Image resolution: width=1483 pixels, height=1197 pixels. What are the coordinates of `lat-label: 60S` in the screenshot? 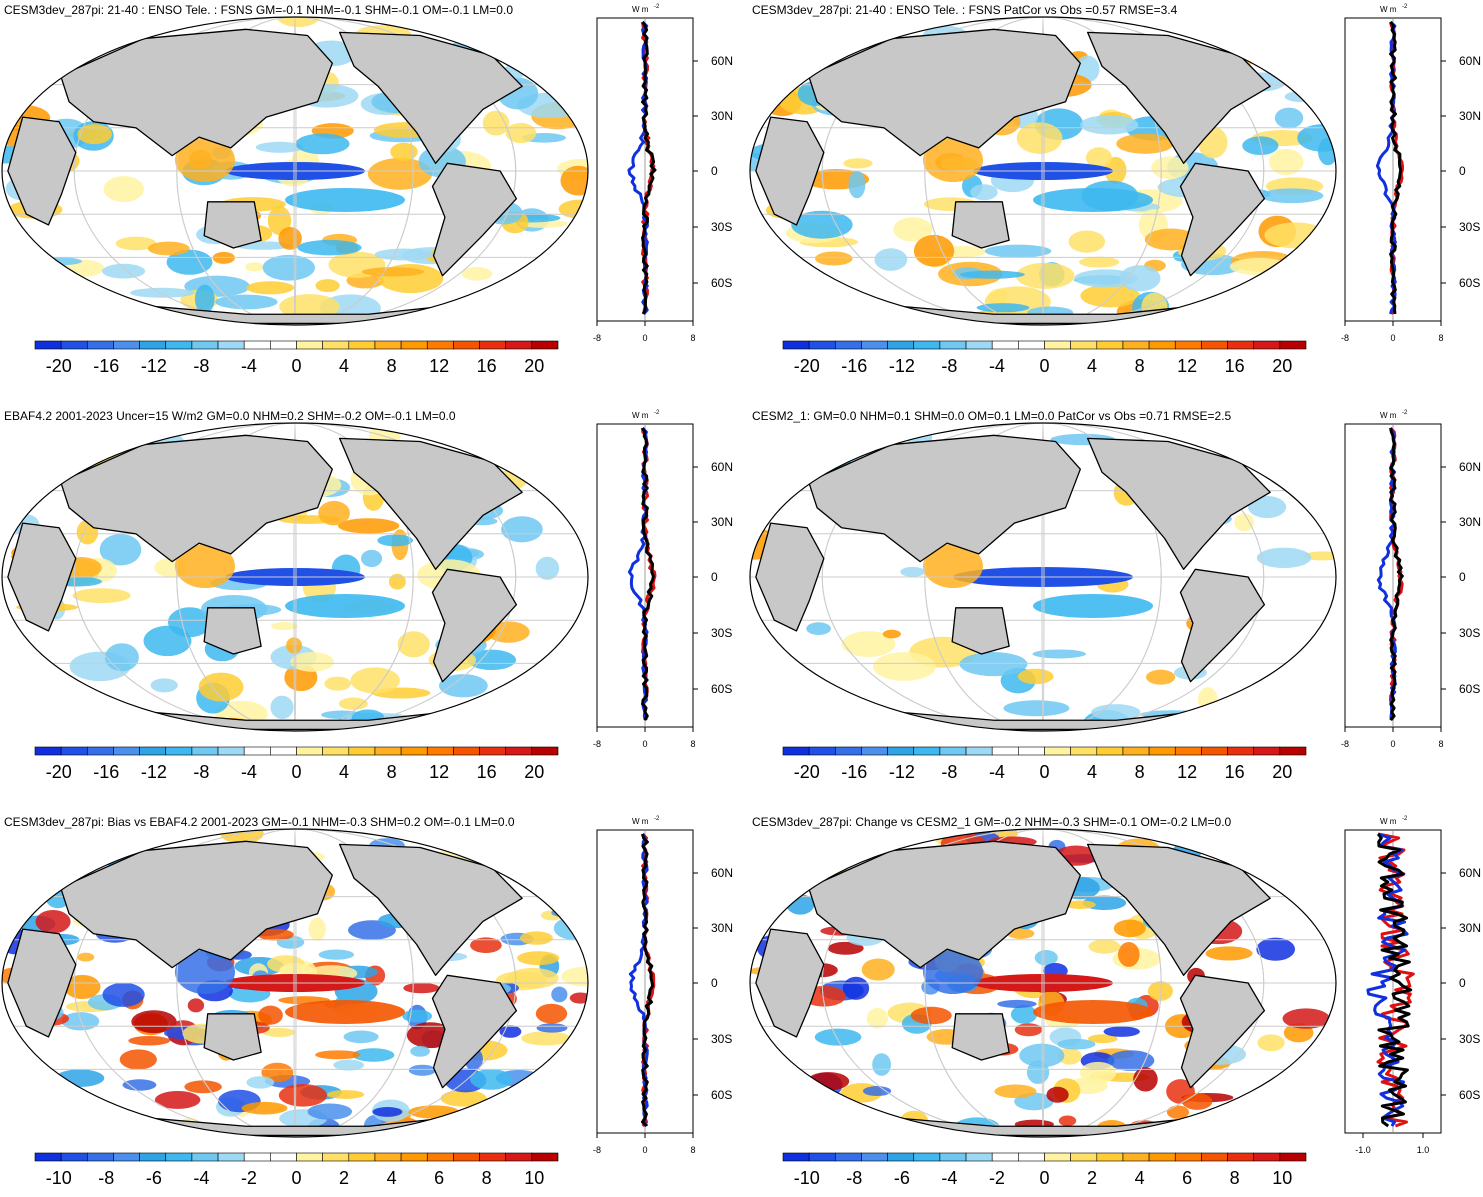 It's located at (721, 283).